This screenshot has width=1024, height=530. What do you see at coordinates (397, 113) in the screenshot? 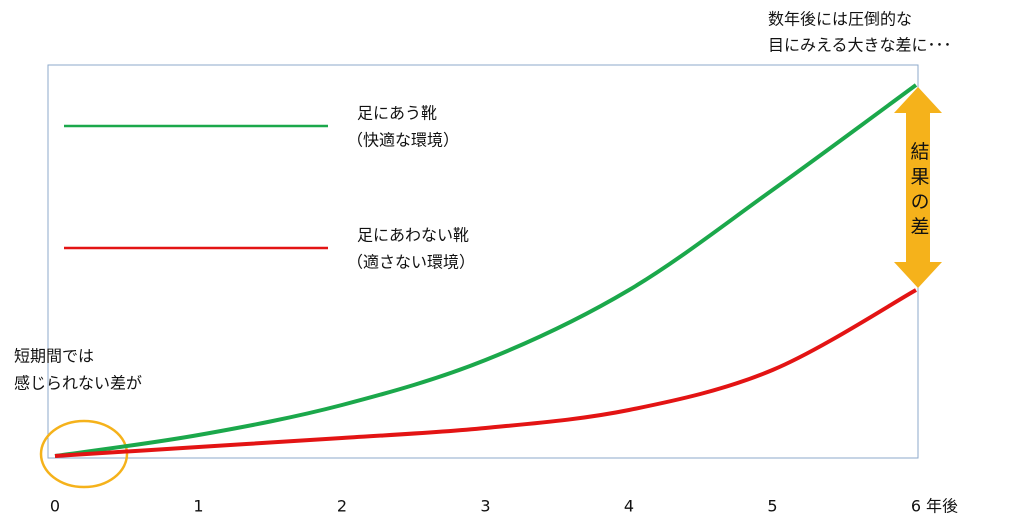
I see `legend-label: 足にあう靴` at bounding box center [397, 113].